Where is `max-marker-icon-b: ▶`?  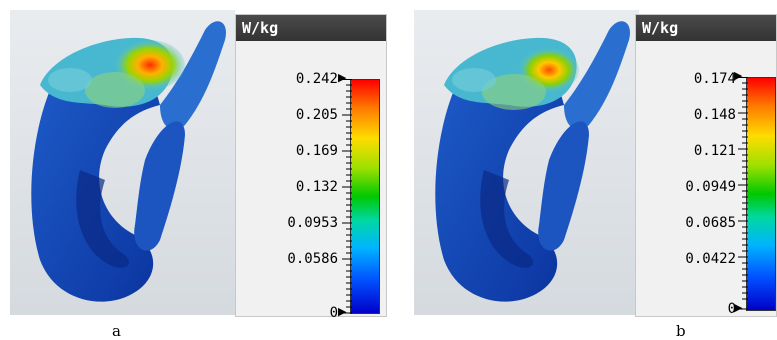 max-marker-icon-b: ▶ is located at coordinates (738, 75).